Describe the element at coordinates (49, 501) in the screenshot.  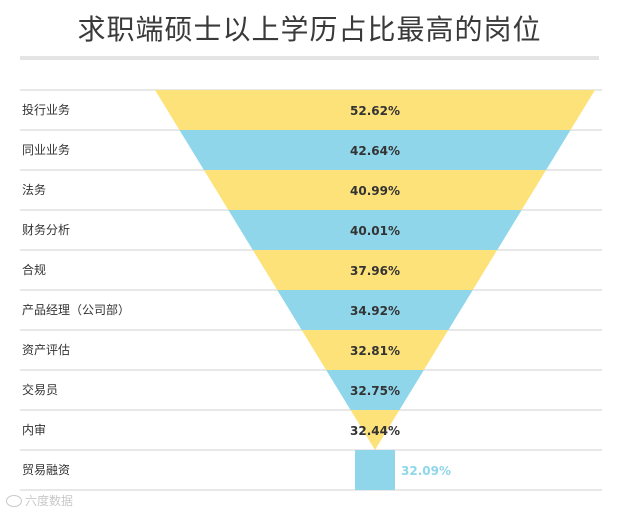
I see `watermark-text: 六度数据` at that location.